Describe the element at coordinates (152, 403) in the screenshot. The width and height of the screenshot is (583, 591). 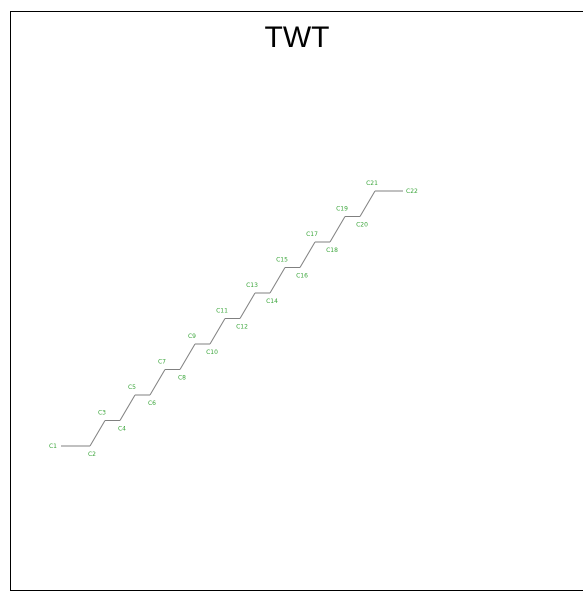
I see `atom-label-c6: C6` at that location.